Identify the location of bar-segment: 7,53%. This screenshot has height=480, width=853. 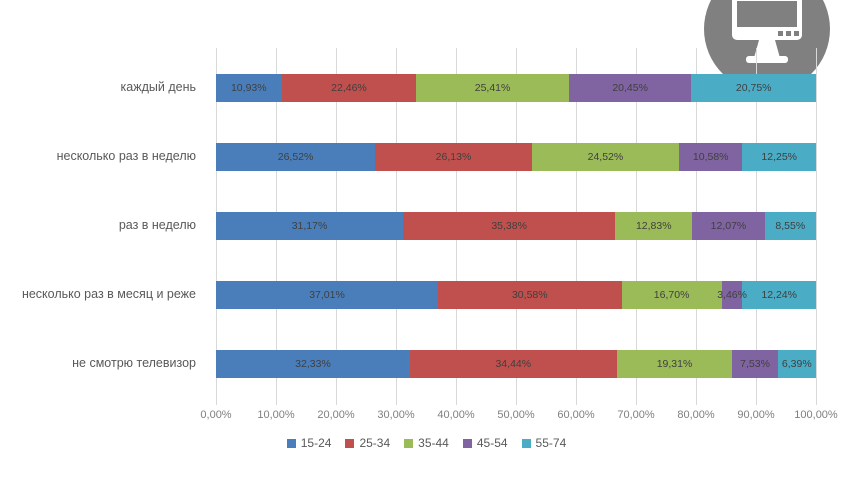
(755, 364).